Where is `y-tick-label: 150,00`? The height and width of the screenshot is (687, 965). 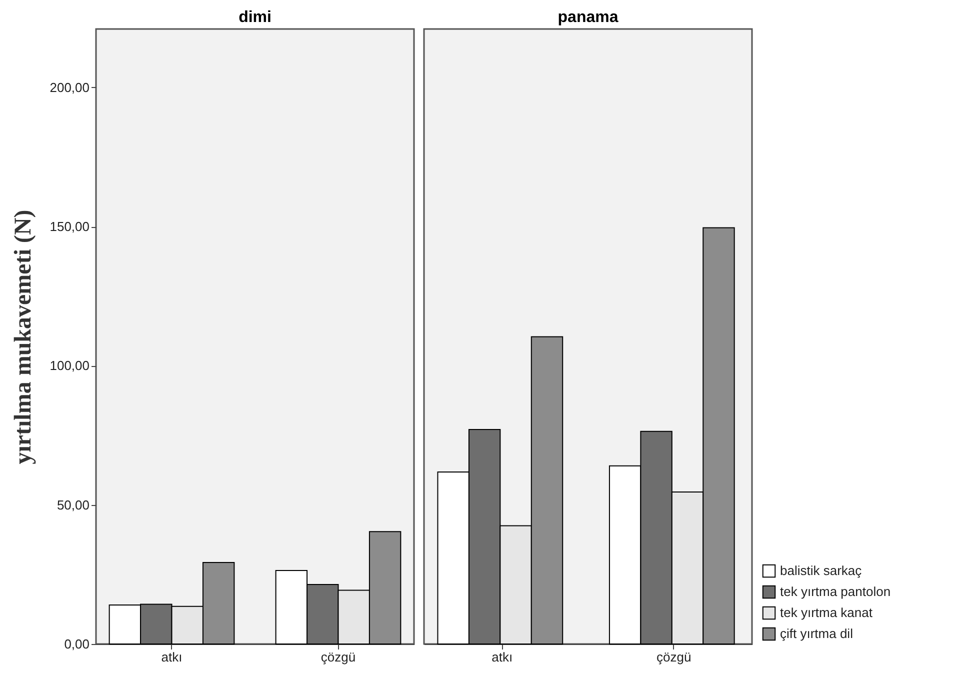
y-tick-label: 150,00 is located at coordinates (70, 226).